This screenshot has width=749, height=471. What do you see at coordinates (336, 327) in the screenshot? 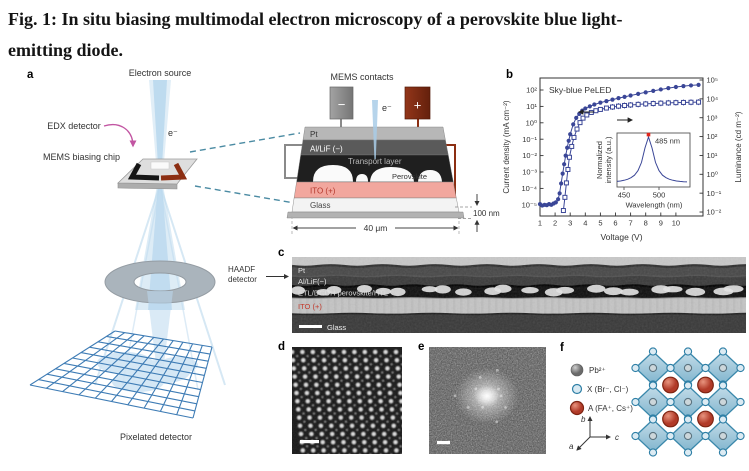
I see `c-layer-glass-label: Glass` at bounding box center [336, 327].